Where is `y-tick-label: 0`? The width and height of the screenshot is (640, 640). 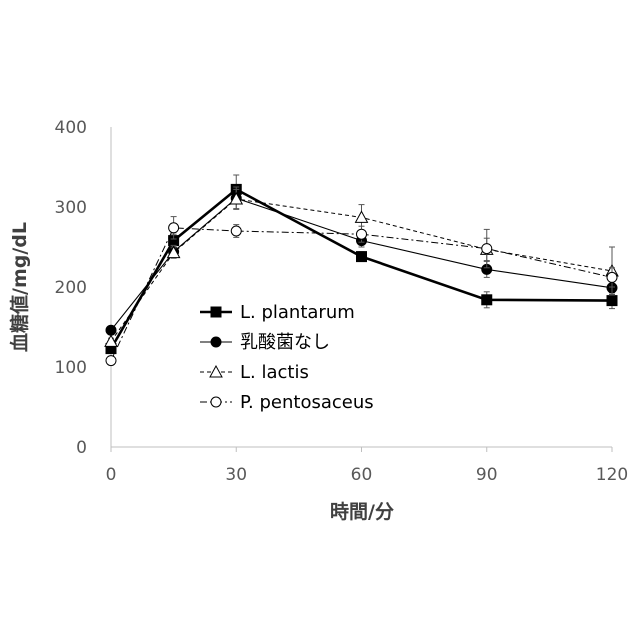 y-tick-label: 0 is located at coordinates (81, 448).